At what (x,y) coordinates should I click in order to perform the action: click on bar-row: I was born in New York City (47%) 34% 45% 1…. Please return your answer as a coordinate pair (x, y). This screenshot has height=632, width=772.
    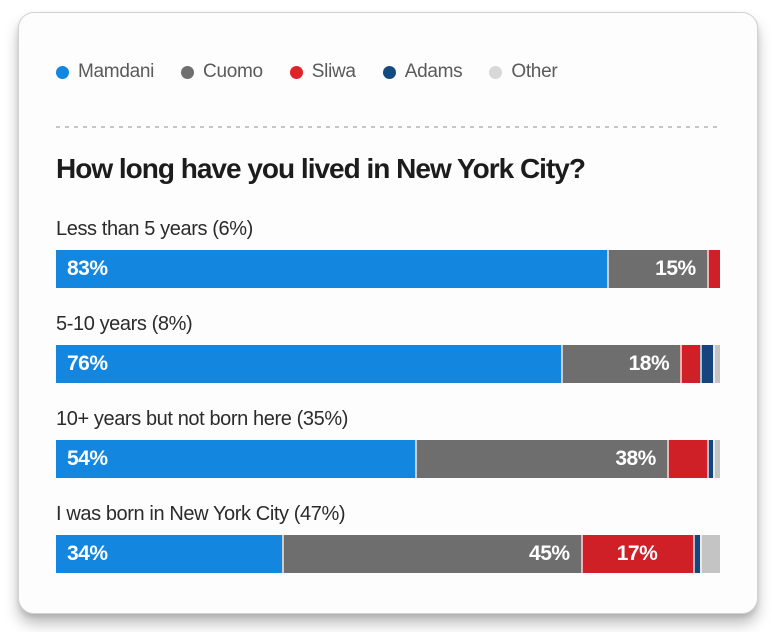
    Looking at the image, I should click on (388, 538).